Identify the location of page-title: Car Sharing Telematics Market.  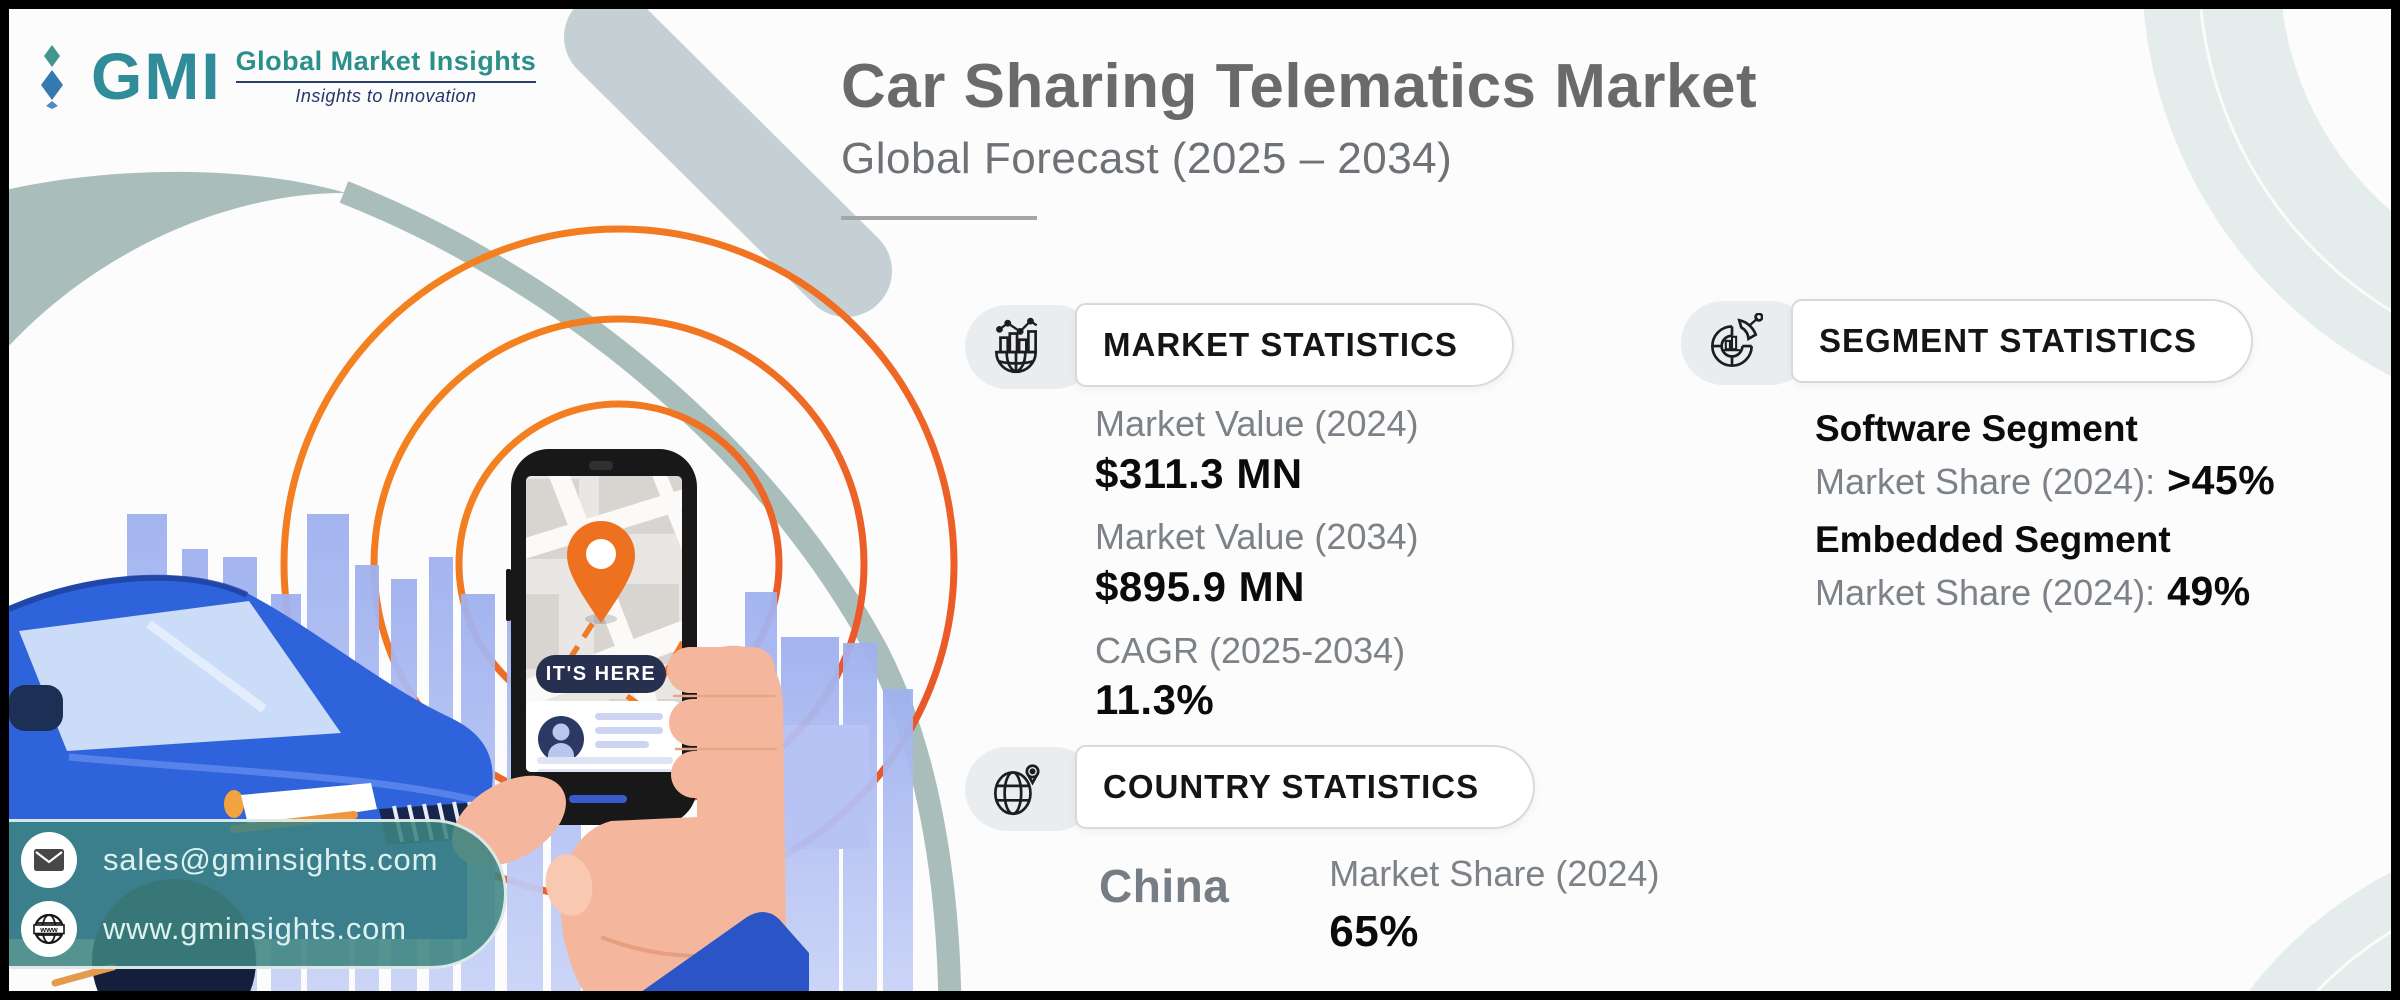
(1299, 86).